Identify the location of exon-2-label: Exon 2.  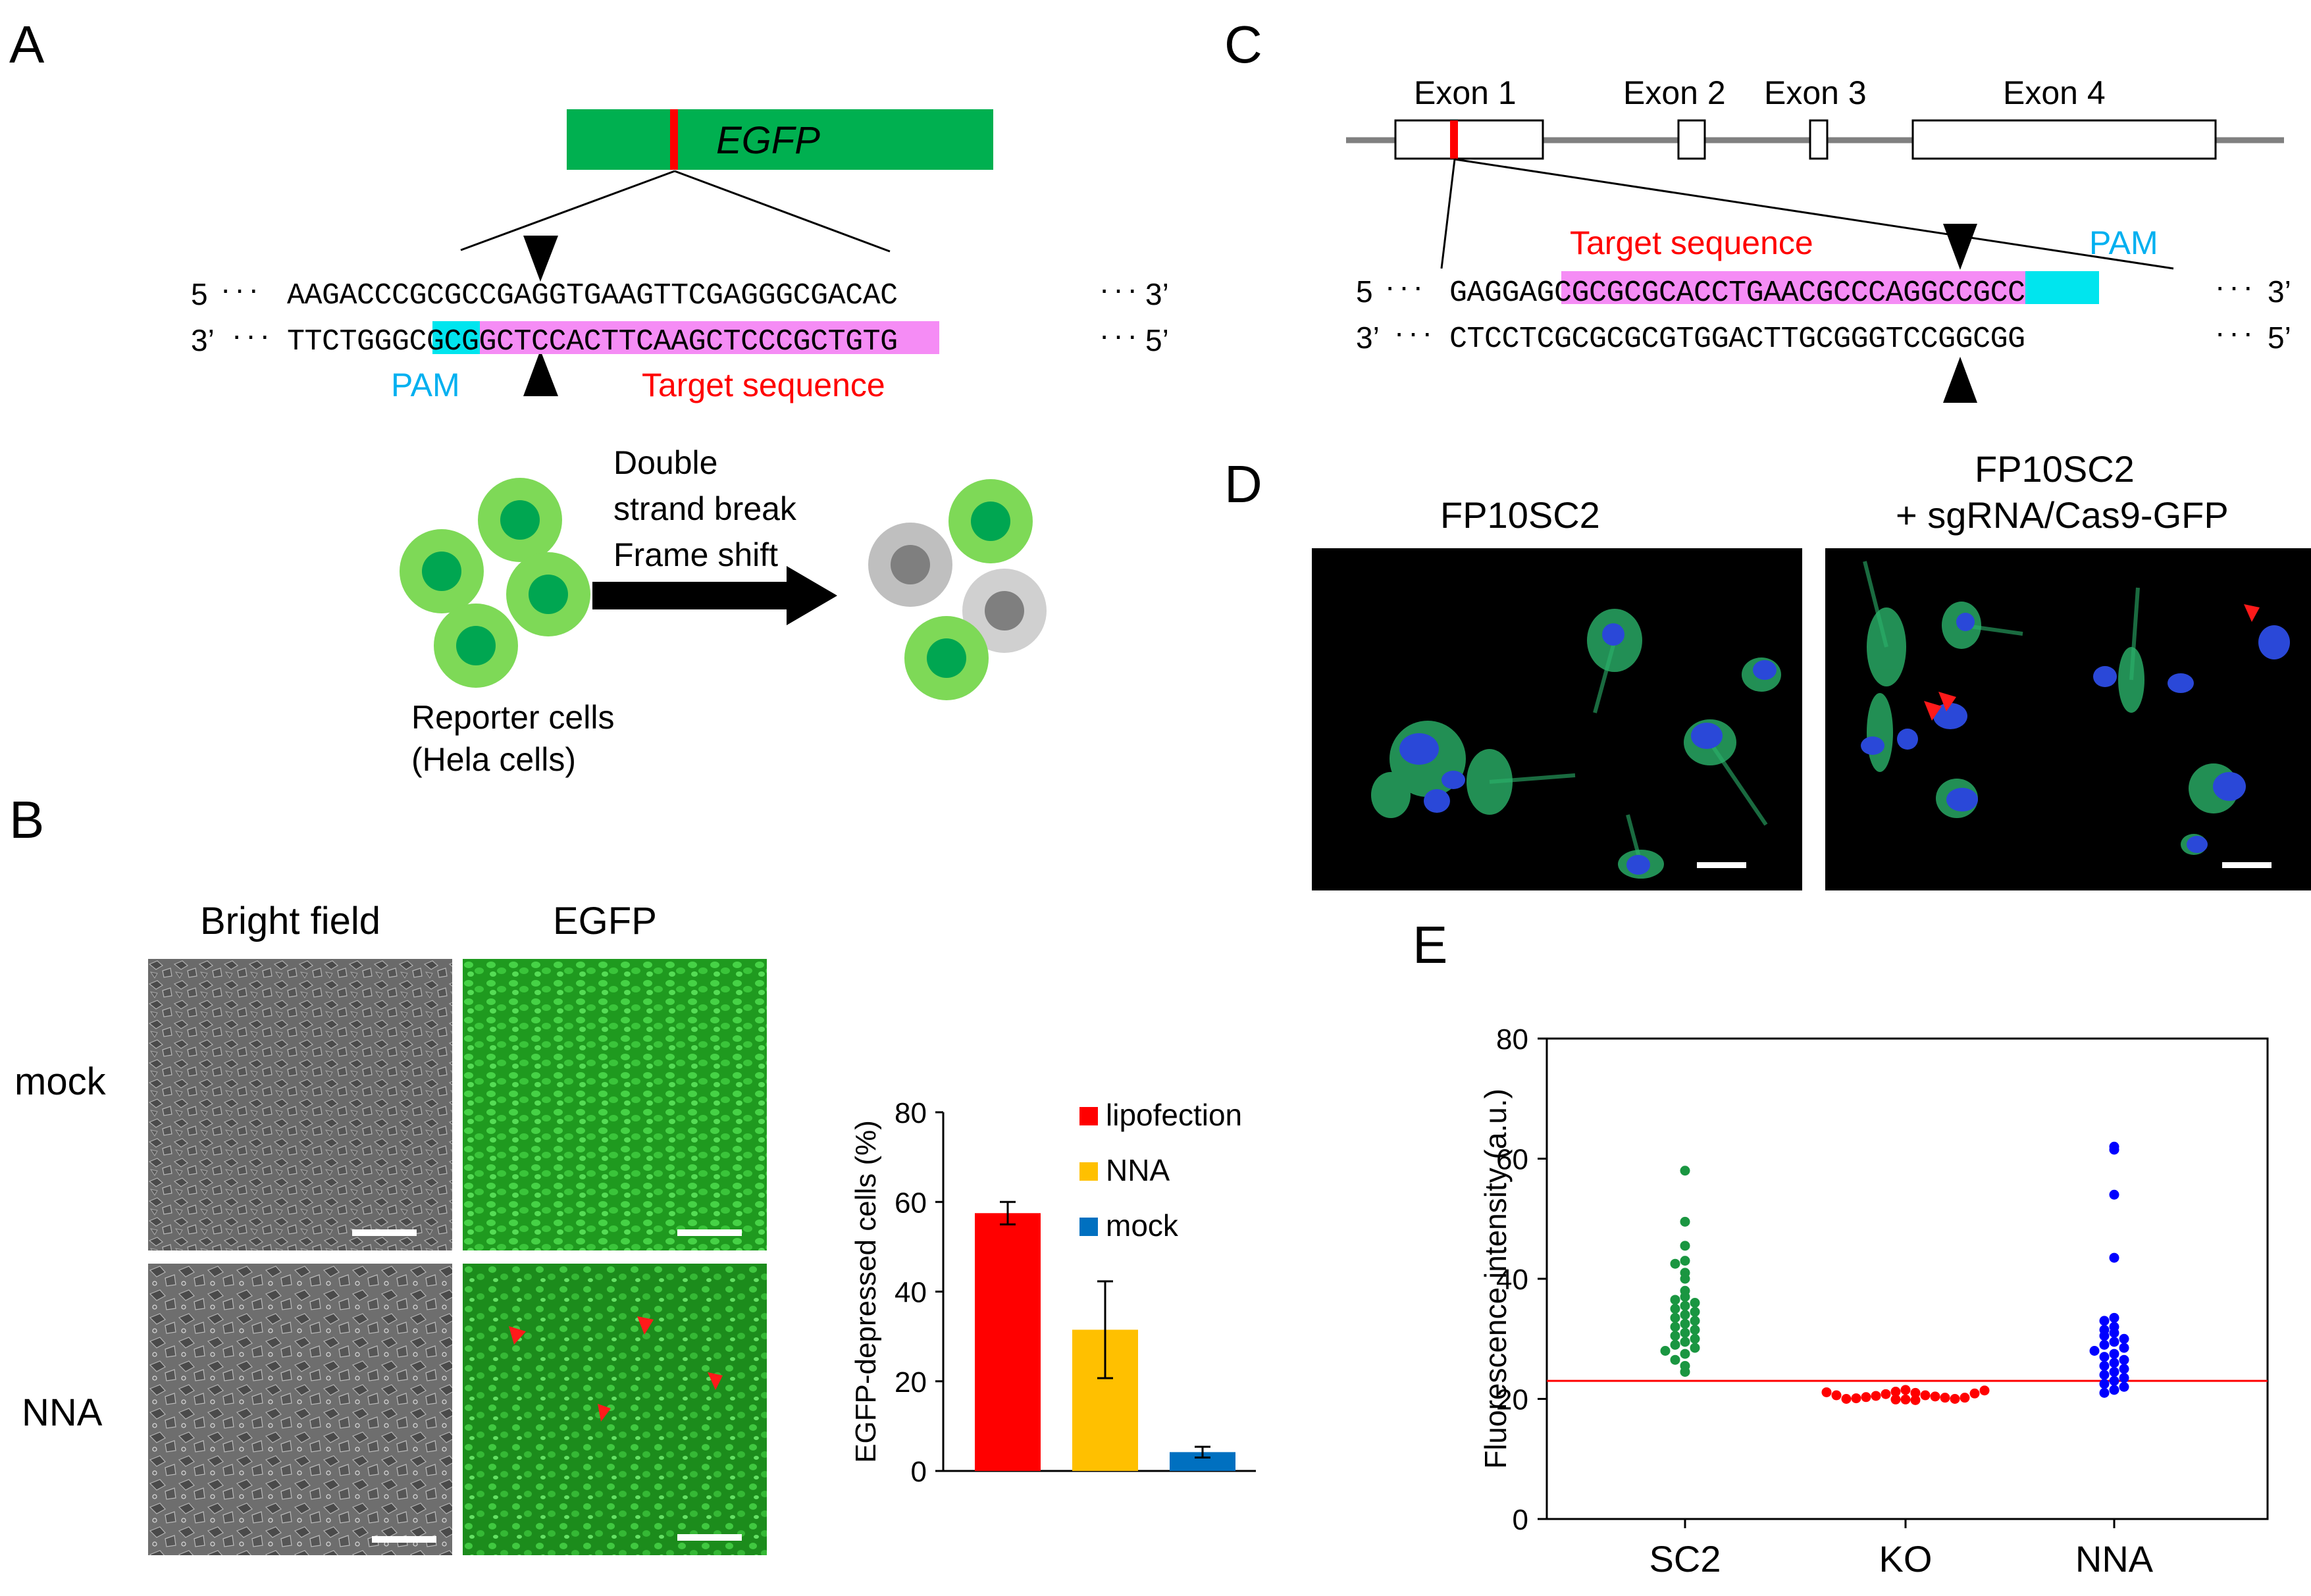
(1675, 92).